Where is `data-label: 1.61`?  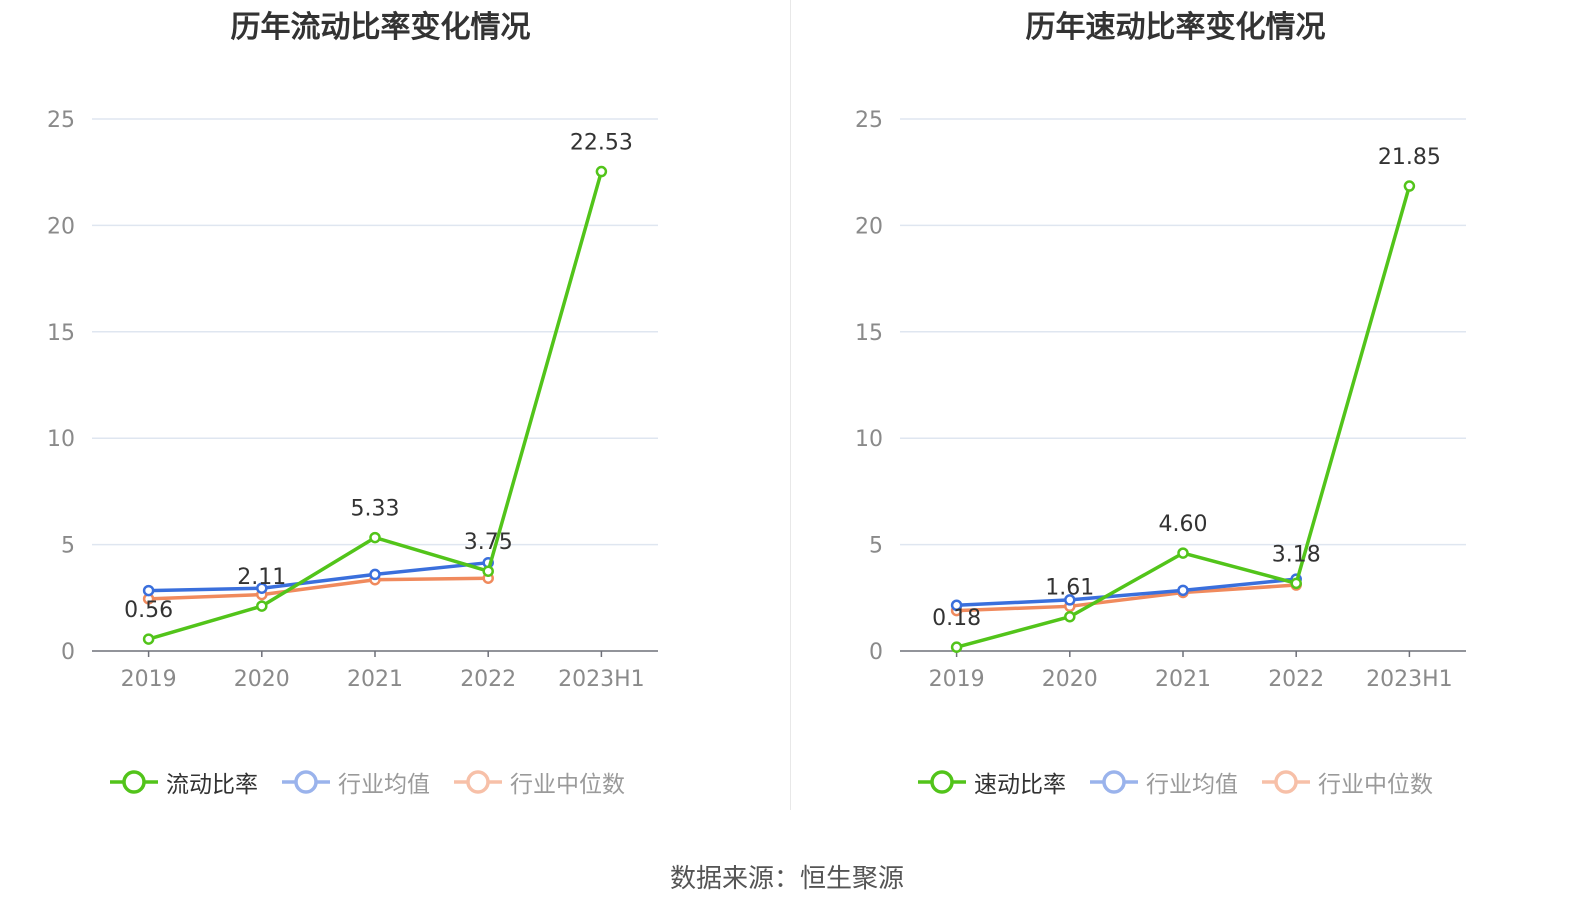 data-label: 1.61 is located at coordinates (1069, 588).